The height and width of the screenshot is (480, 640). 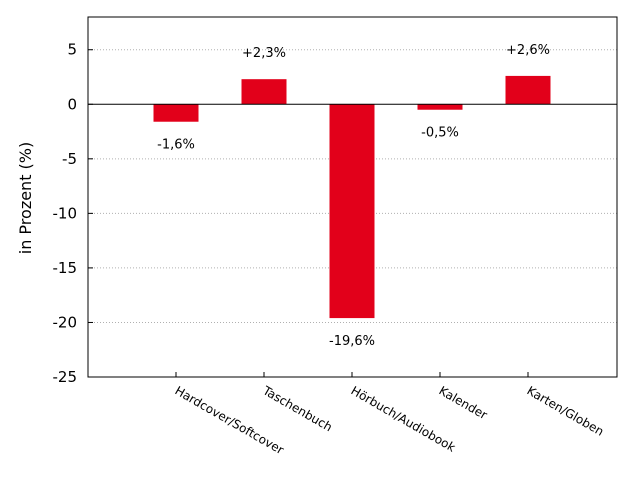 I want to click on data-label: +2,6%, so click(x=528, y=50).